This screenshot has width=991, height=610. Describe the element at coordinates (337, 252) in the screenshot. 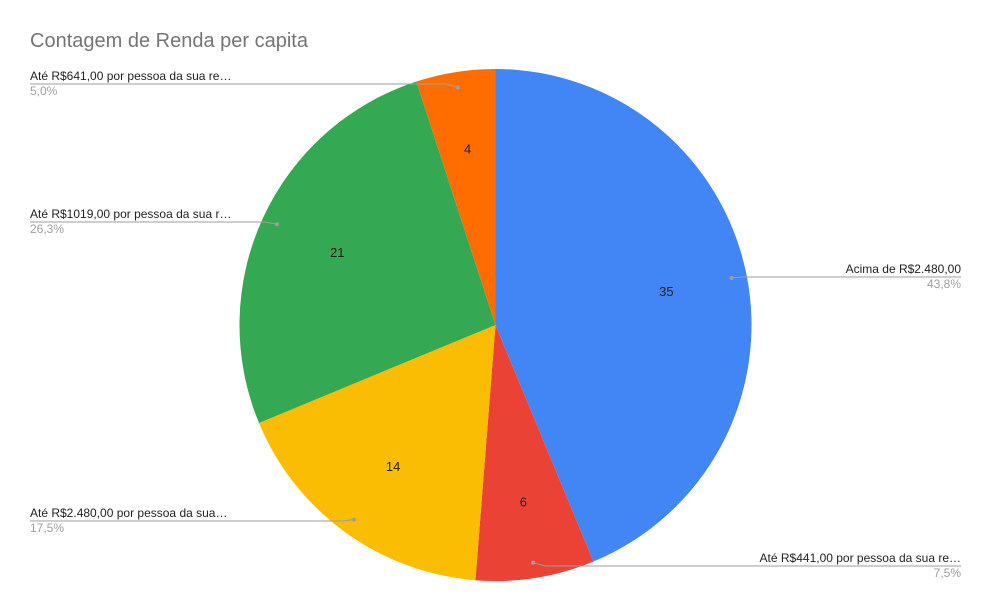

I see `slice-value-label: 21` at that location.